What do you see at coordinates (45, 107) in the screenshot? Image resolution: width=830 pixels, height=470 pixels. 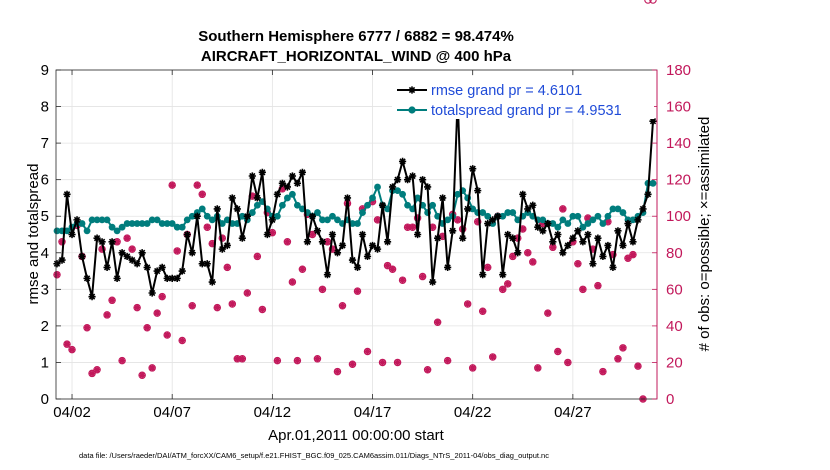 I see `y-left-tick-label: 8` at bounding box center [45, 107].